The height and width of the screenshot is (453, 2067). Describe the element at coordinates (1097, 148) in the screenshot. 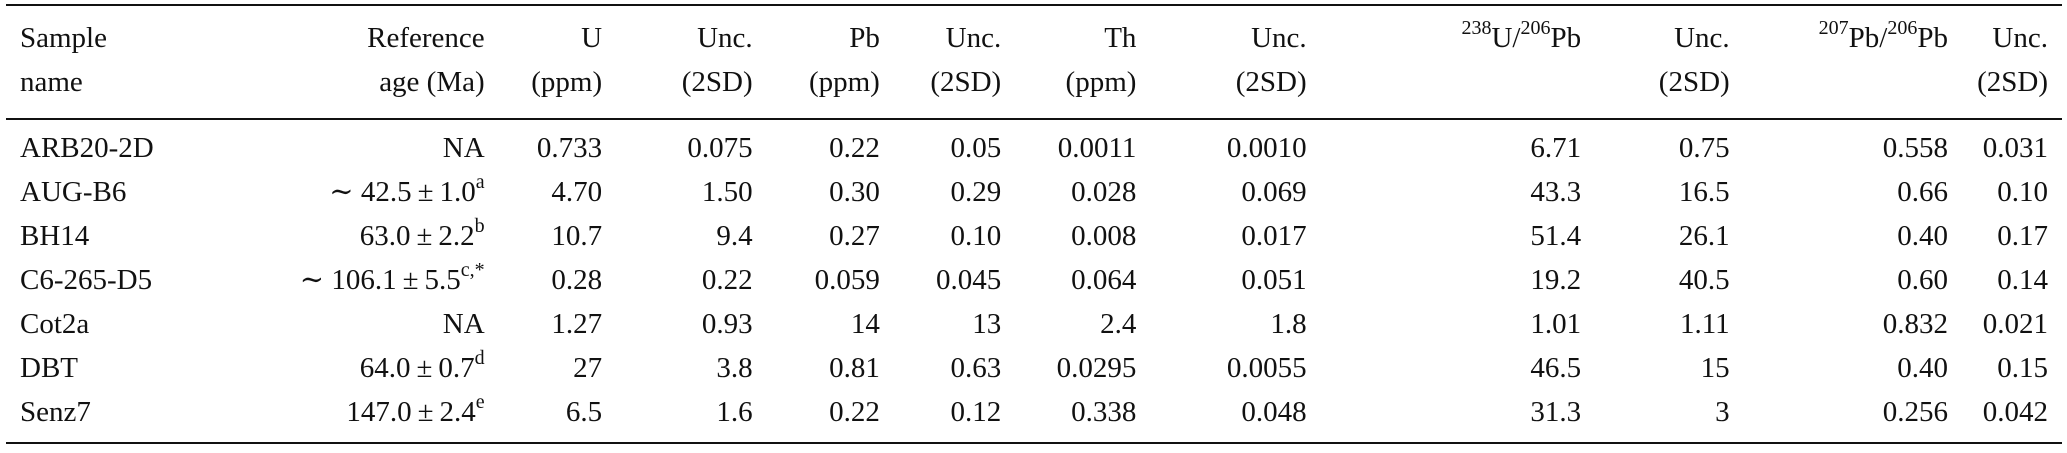

I see `cell-th: 0.0011` at that location.